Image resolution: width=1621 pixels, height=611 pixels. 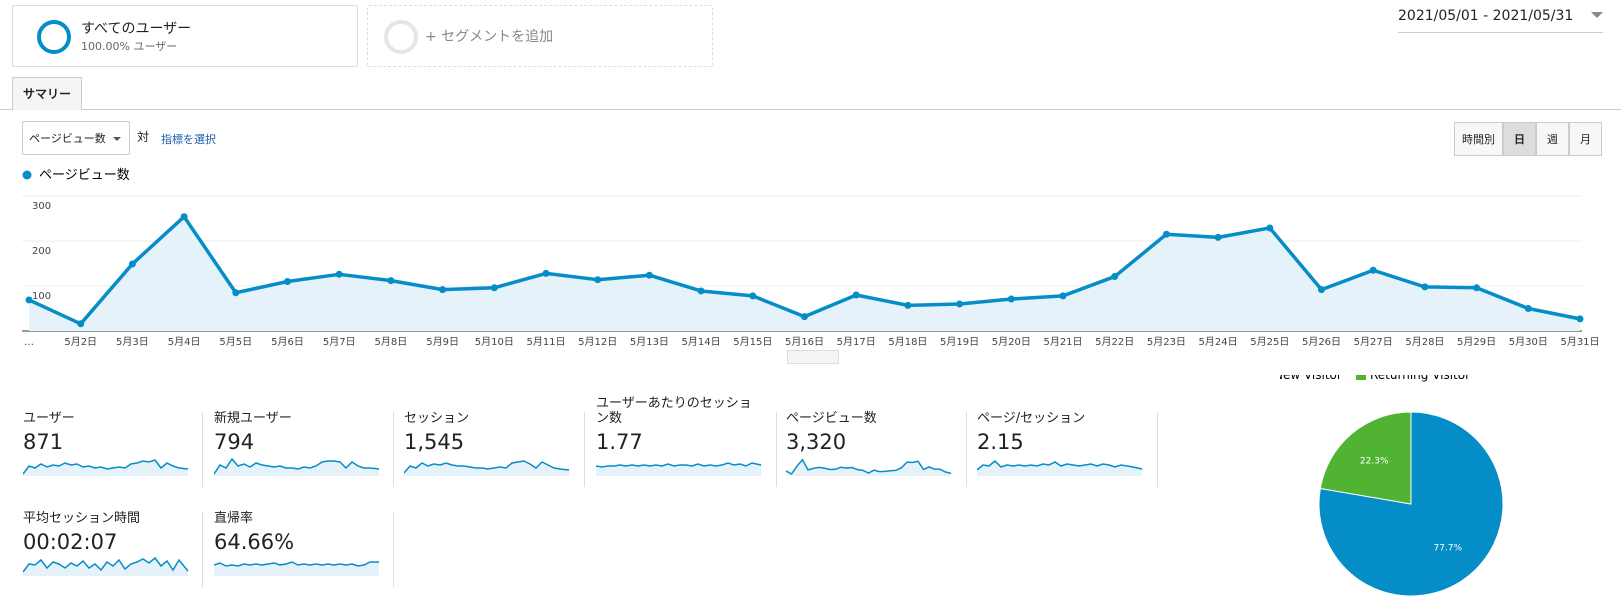 What do you see at coordinates (254, 542) in the screenshot?
I see `metric-value: 64.66%` at bounding box center [254, 542].